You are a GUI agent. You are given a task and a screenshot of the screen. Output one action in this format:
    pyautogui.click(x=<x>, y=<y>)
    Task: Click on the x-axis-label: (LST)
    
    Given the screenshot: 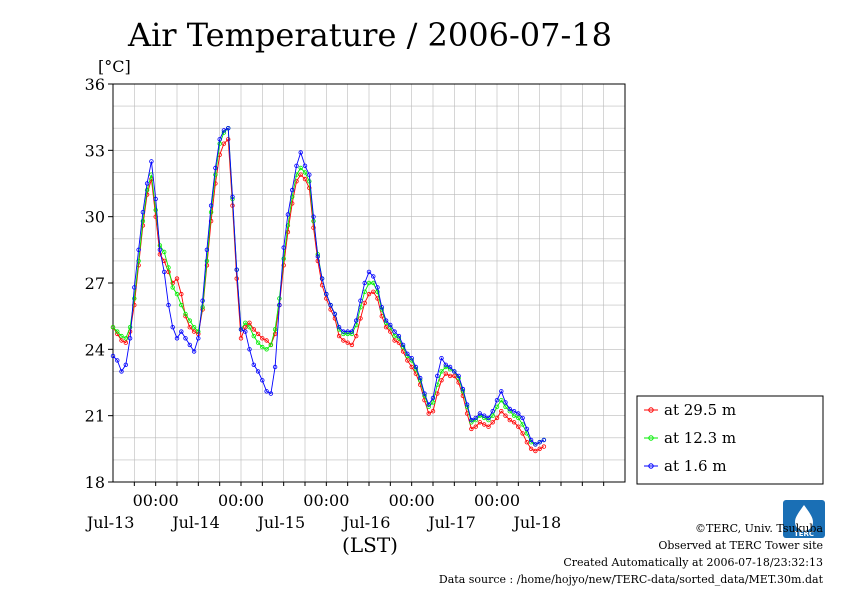 What is the action you would take?
    pyautogui.click(x=370, y=545)
    